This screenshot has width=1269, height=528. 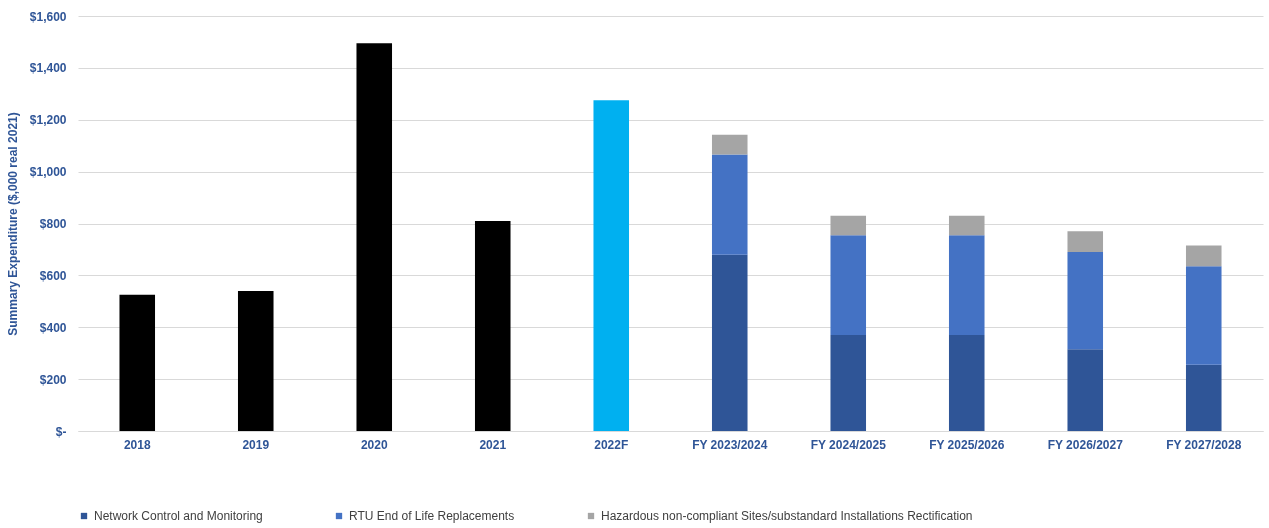 What do you see at coordinates (61, 431) in the screenshot?
I see `y-tick-label: $-` at bounding box center [61, 431].